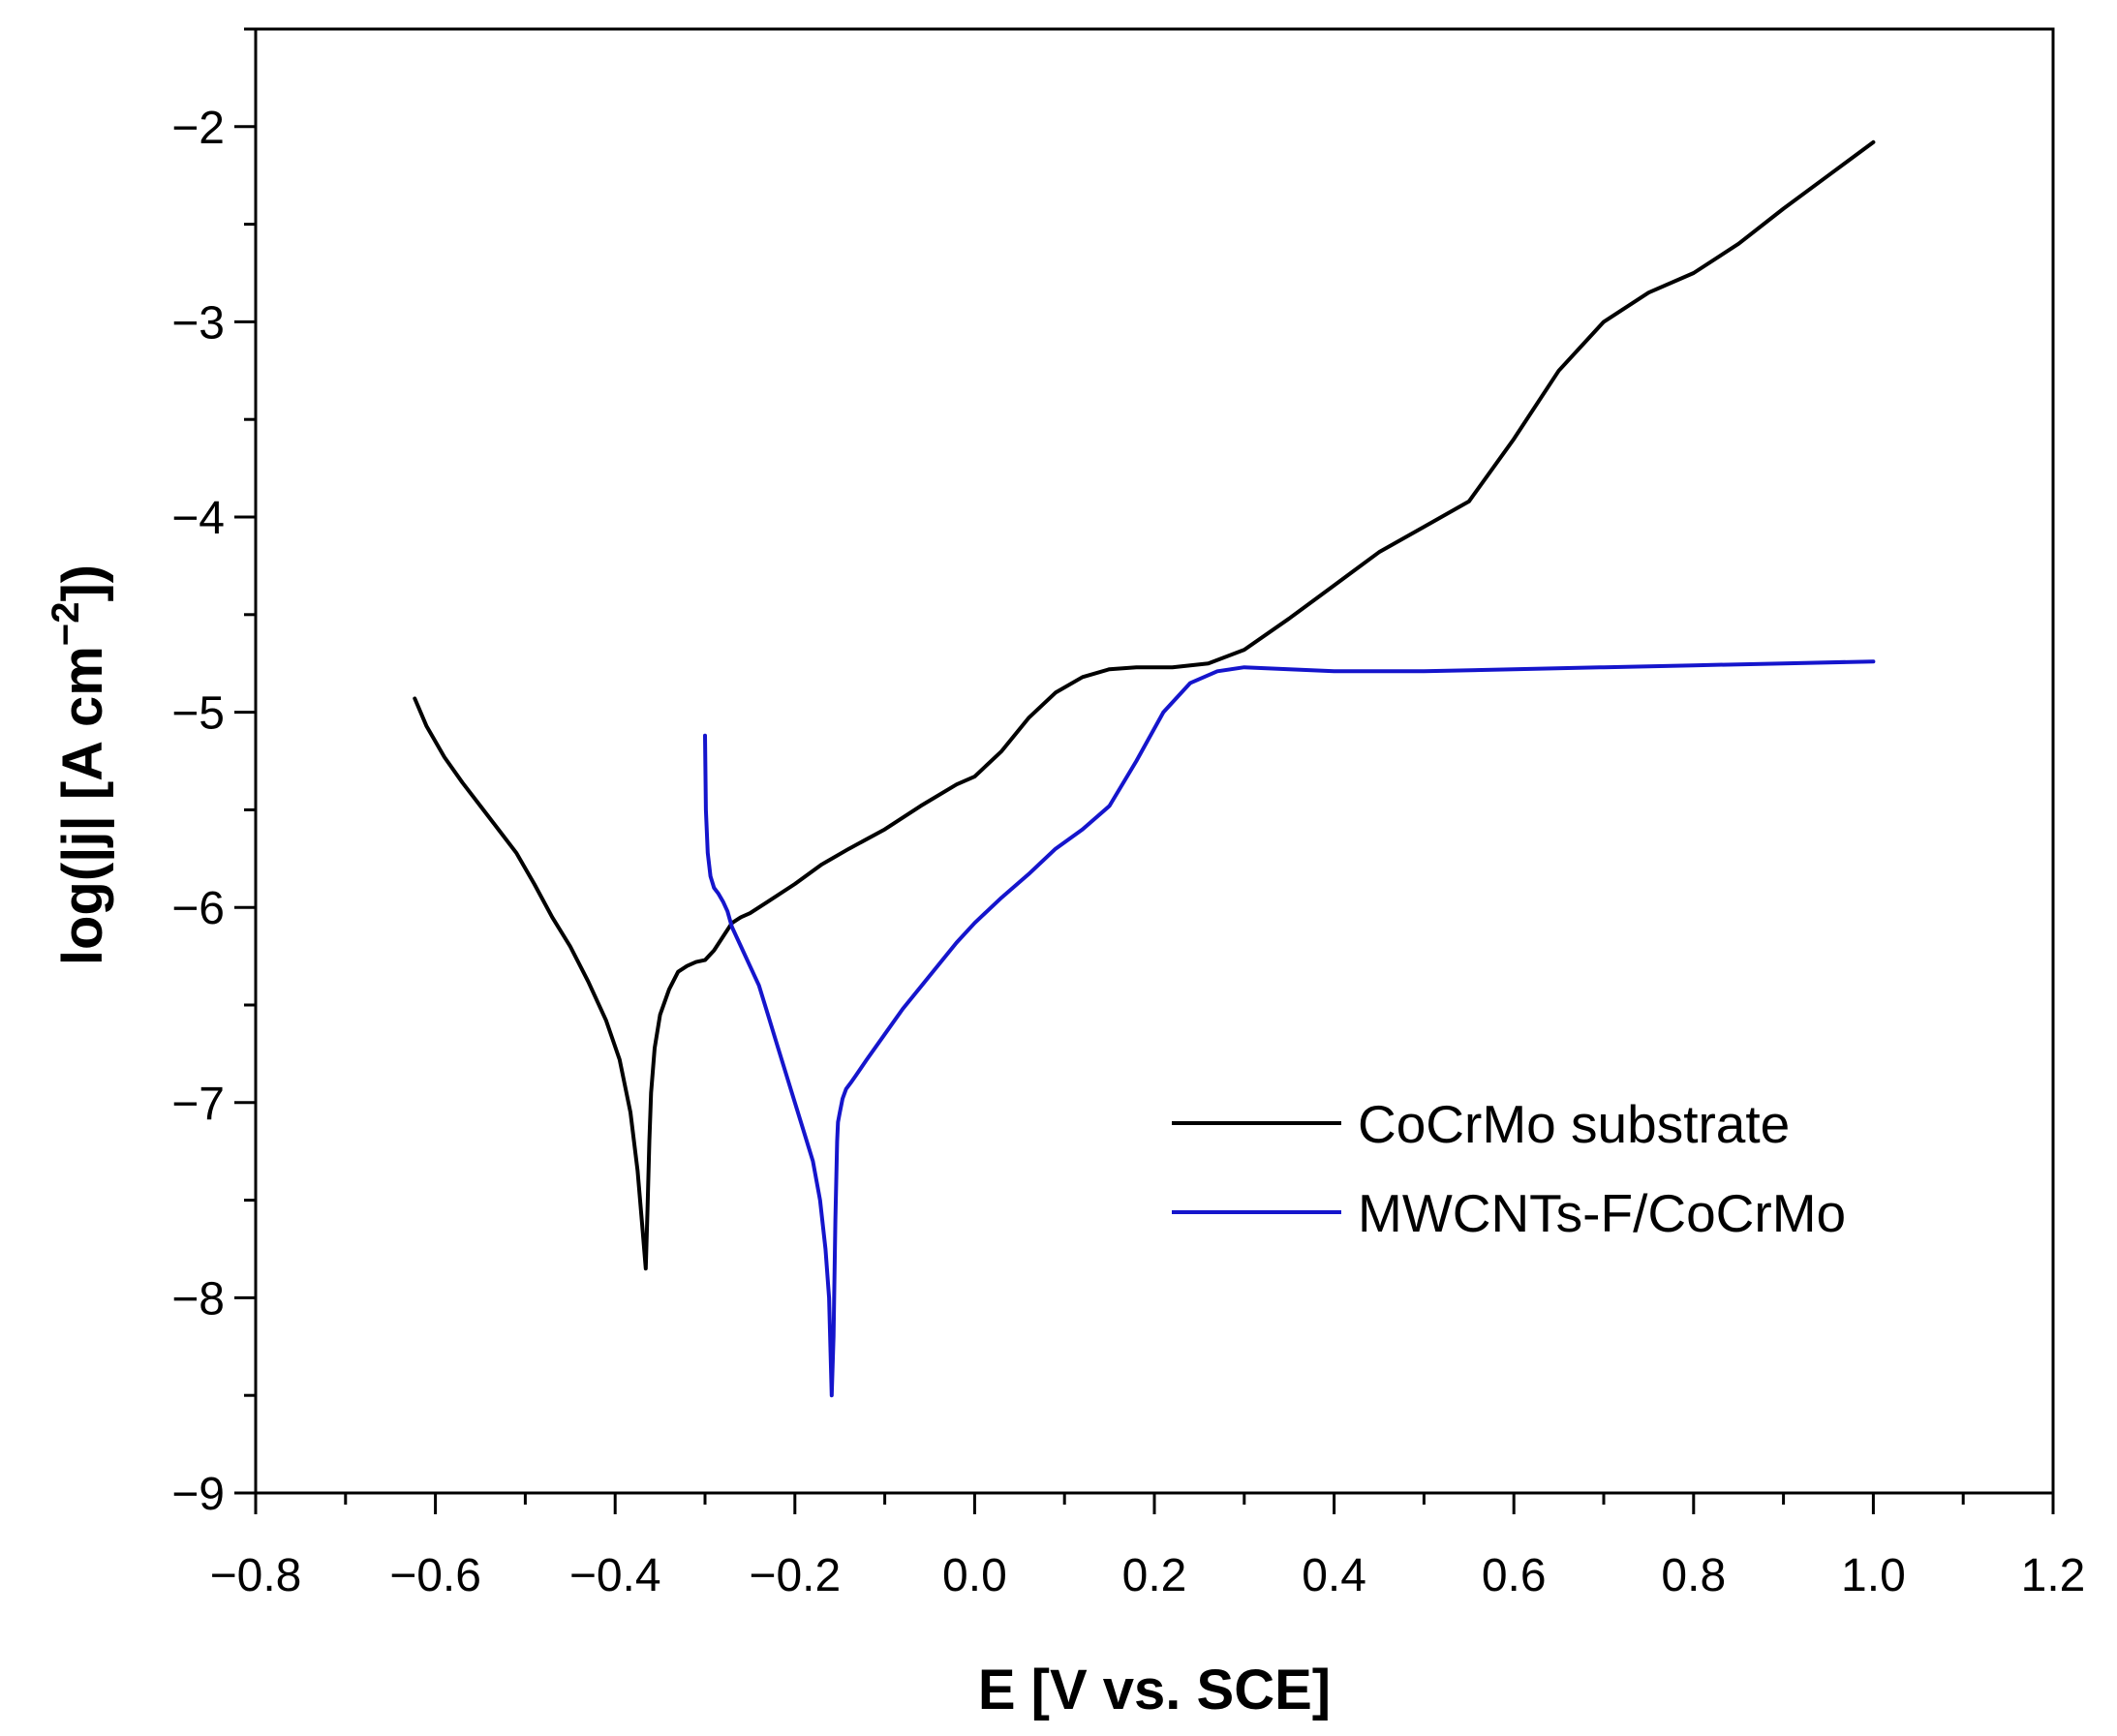 This screenshot has width=2117, height=1736. What do you see at coordinates (256, 1575) in the screenshot?
I see `x-tick-label: −0.8` at bounding box center [256, 1575].